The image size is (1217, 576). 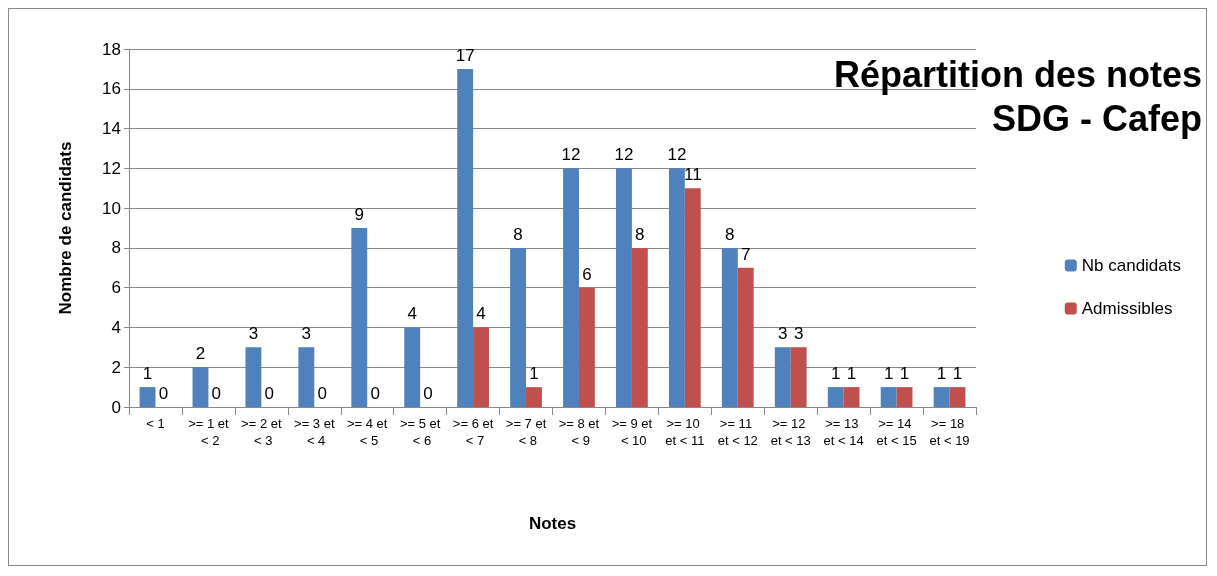 What do you see at coordinates (843, 432) in the screenshot?
I see `x-tick-label: >= 13 et < 14` at bounding box center [843, 432].